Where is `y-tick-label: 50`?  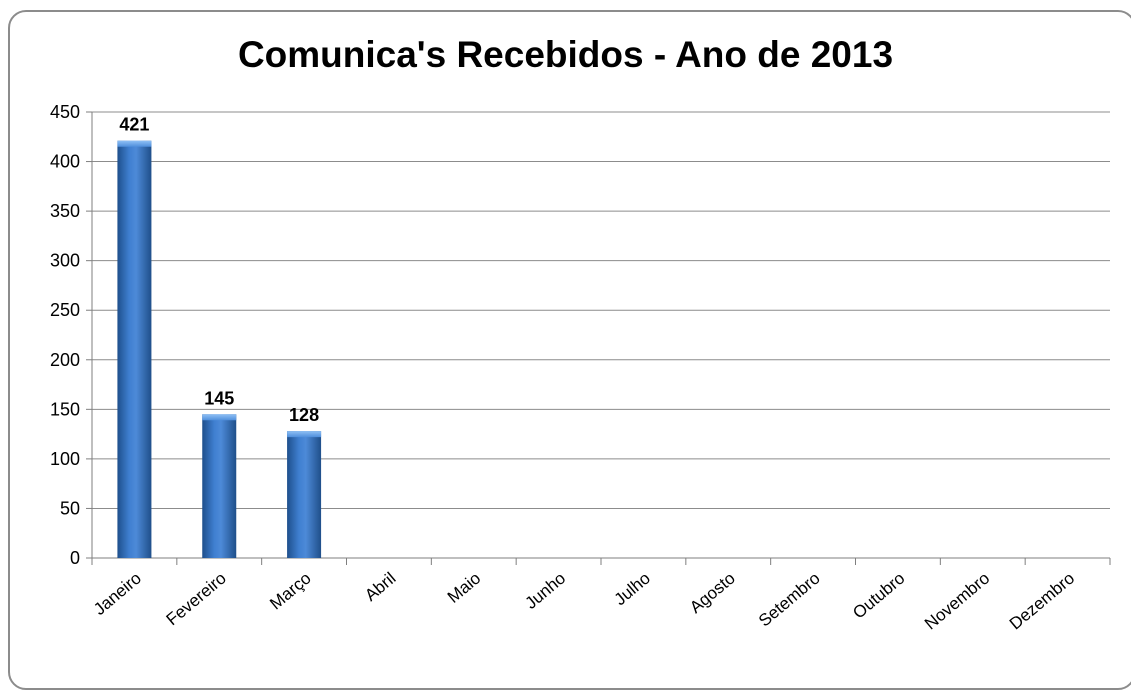
y-tick-label: 50 is located at coordinates (70, 508).